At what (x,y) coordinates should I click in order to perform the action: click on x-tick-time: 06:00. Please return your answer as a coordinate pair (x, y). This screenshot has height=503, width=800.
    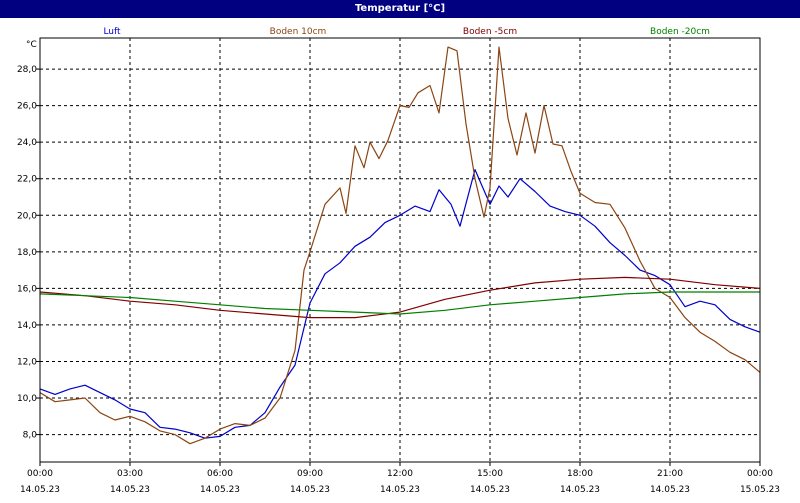
    Looking at the image, I should click on (220, 474).